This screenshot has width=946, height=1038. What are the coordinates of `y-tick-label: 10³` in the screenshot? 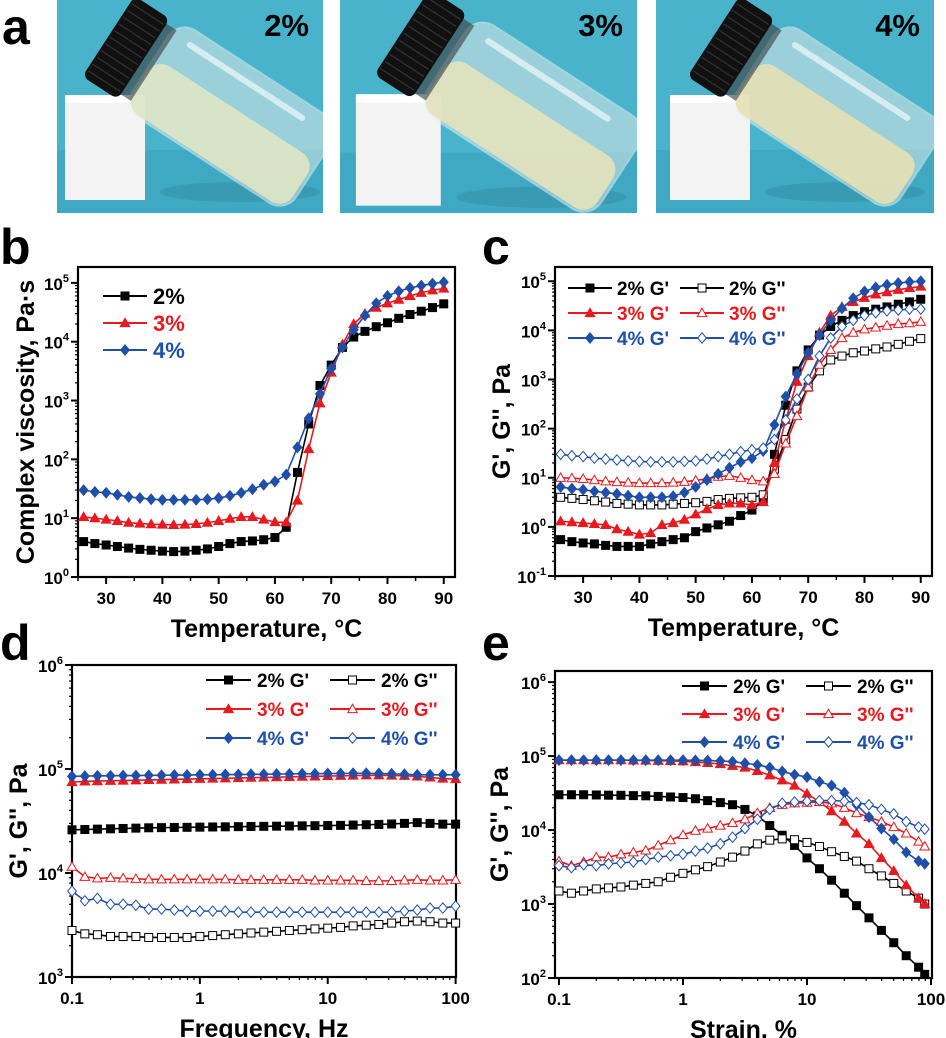 It's located at (533, 379).